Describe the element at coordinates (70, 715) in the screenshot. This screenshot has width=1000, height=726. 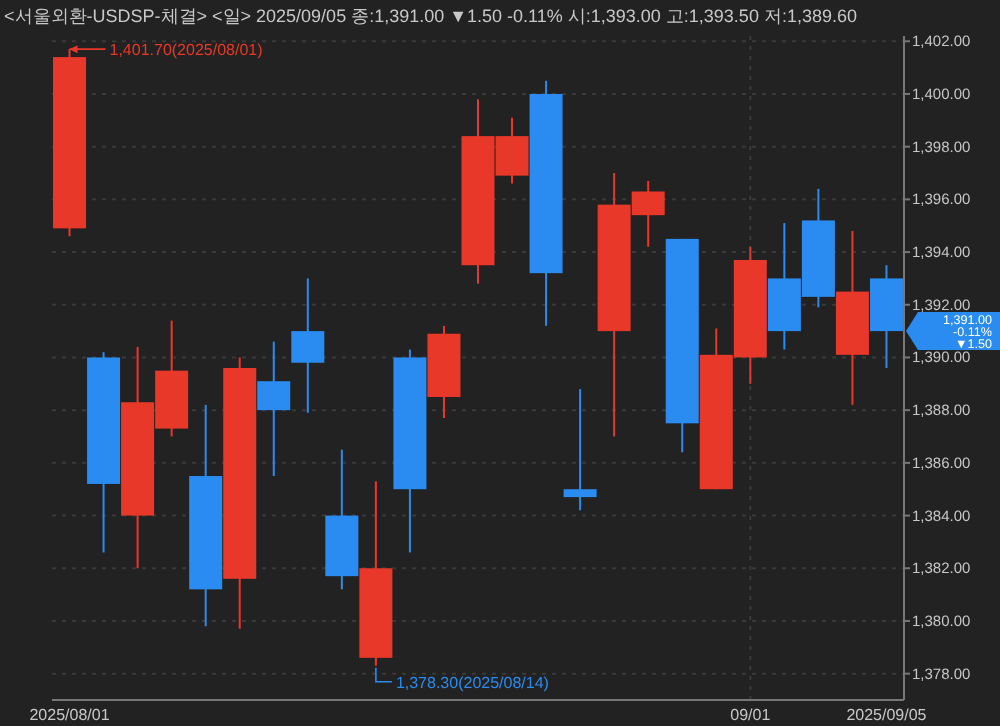
I see `x-tick-label: 2025/08/01` at that location.